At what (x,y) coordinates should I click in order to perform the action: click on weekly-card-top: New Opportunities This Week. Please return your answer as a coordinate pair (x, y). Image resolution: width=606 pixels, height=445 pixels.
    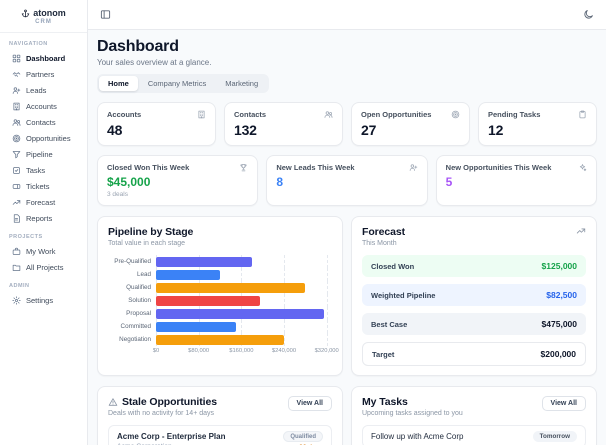
    Looking at the image, I should click on (516, 167).